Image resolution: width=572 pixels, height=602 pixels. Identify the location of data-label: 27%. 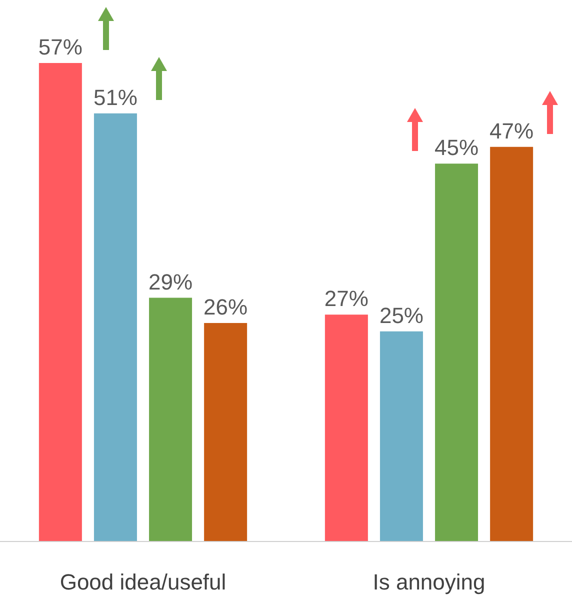
(346, 299).